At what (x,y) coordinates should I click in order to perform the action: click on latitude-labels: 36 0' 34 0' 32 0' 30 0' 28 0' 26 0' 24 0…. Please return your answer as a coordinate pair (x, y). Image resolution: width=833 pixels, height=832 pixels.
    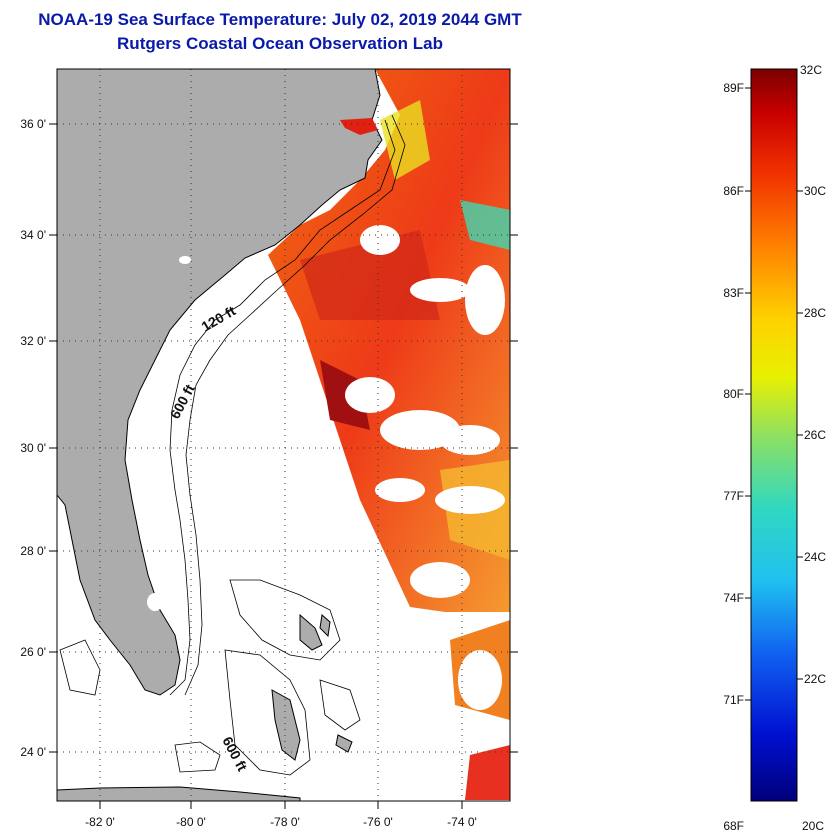
    Looking at the image, I should click on (33, 438).